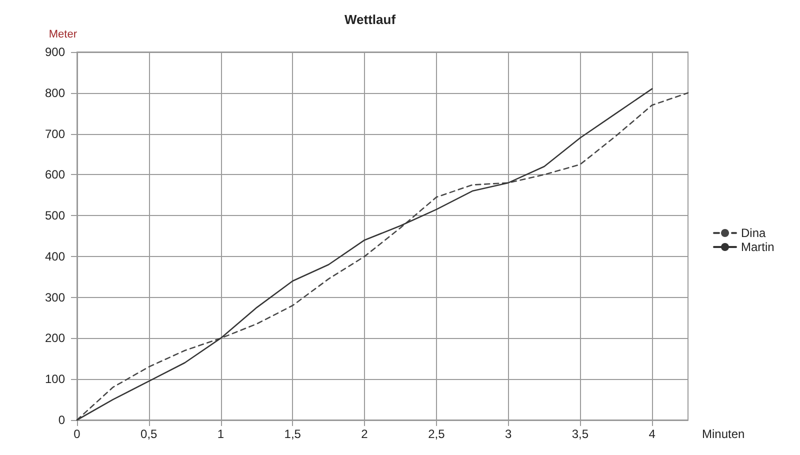 Image resolution: width=800 pixels, height=455 pixels. I want to click on x-tick-label: 2, so click(364, 434).